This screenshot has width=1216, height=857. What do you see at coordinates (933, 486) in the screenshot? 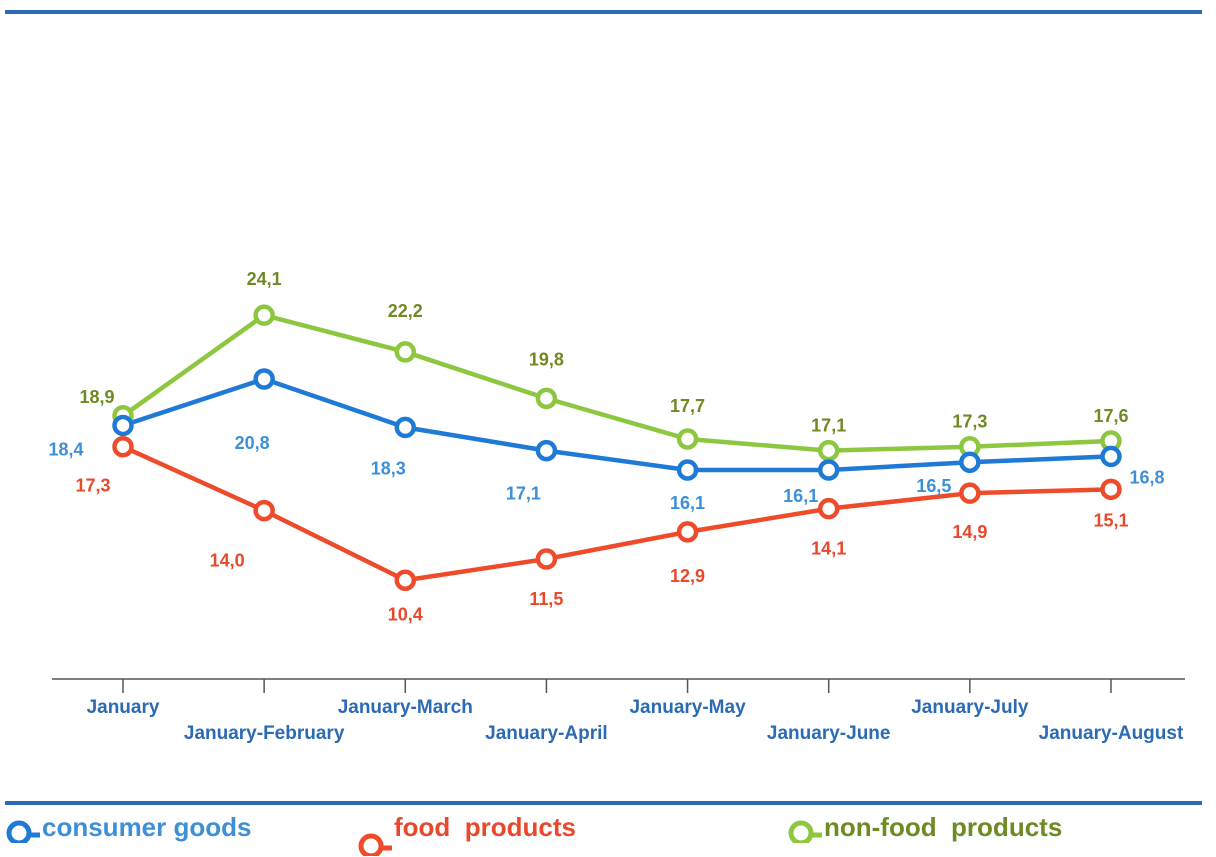
I see `data-label: 16,5` at bounding box center [933, 486].